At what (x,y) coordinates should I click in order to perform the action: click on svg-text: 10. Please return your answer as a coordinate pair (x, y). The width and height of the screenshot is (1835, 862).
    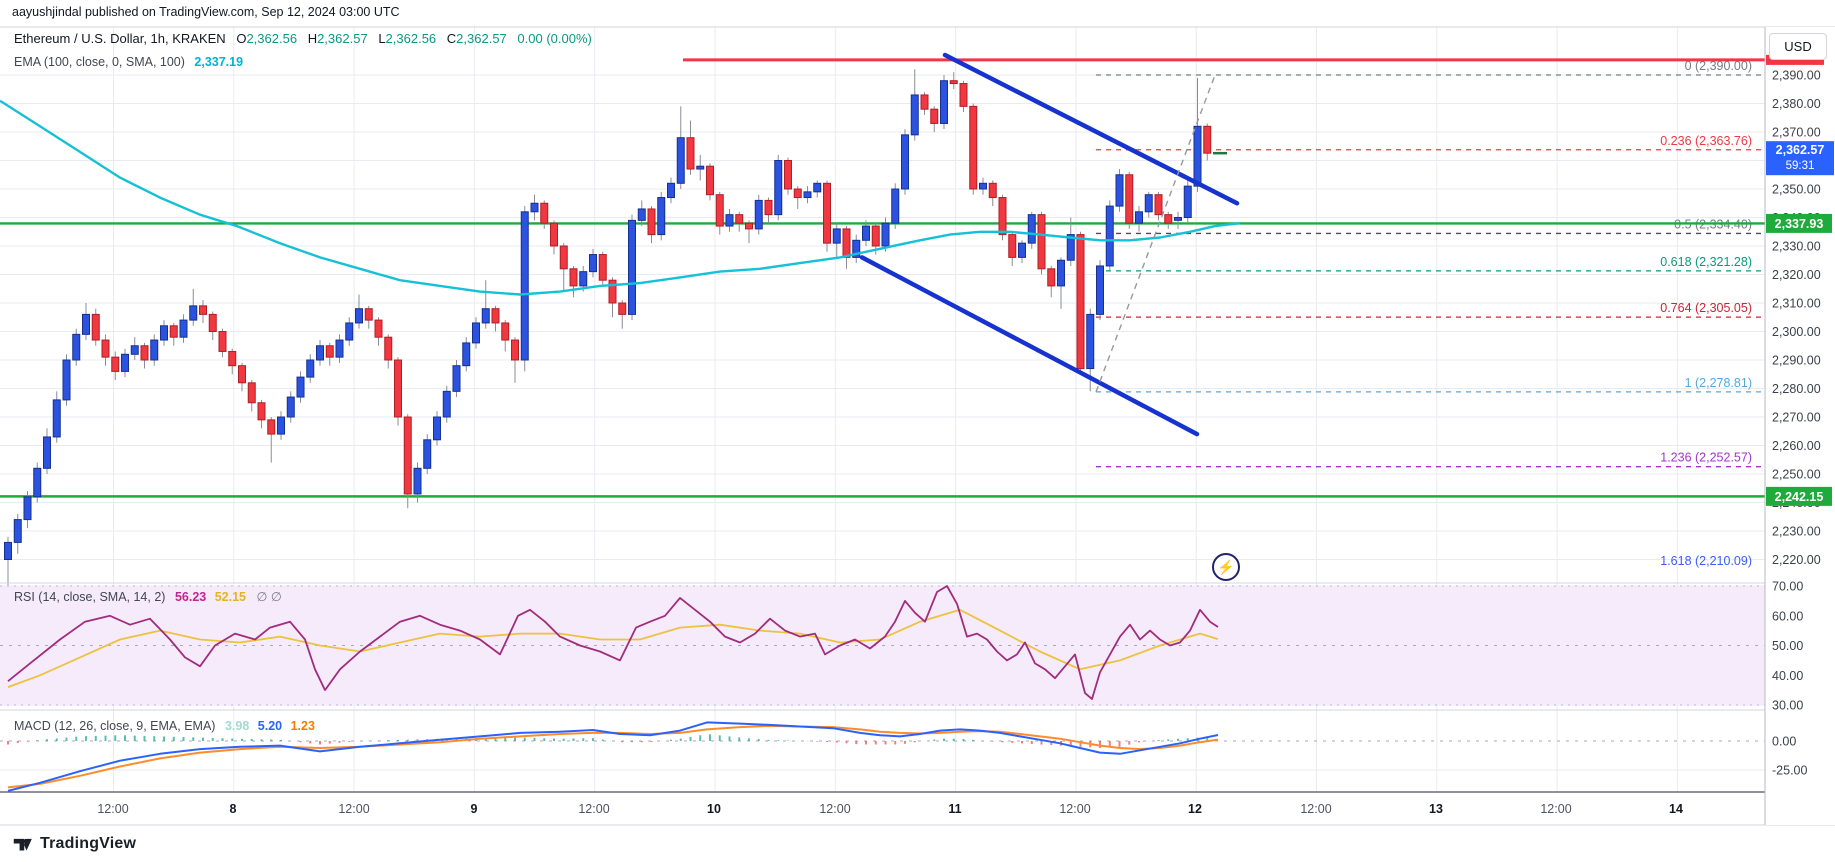
    Looking at the image, I should click on (714, 809).